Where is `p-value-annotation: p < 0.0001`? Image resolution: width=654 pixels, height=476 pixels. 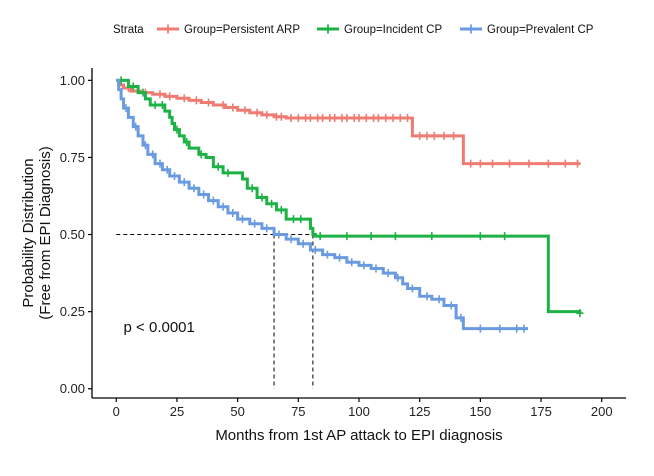
p-value-annotation: p < 0.0001 is located at coordinates (159, 327).